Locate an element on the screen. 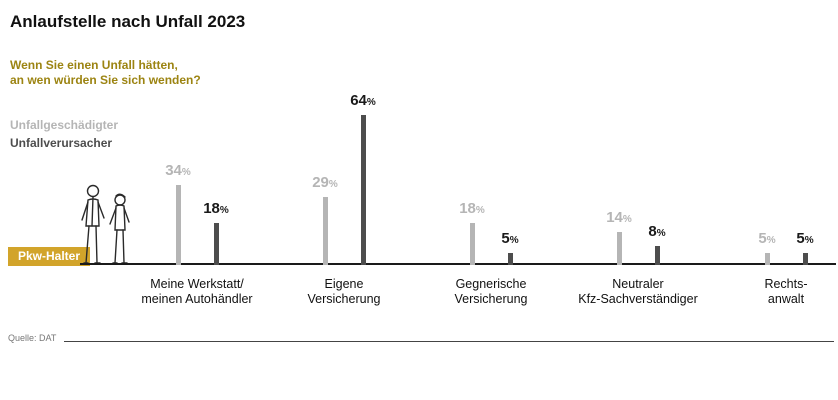 This screenshot has width=838, height=400. legend-unfallverursacher: Unfallverursacher is located at coordinates (61, 143).